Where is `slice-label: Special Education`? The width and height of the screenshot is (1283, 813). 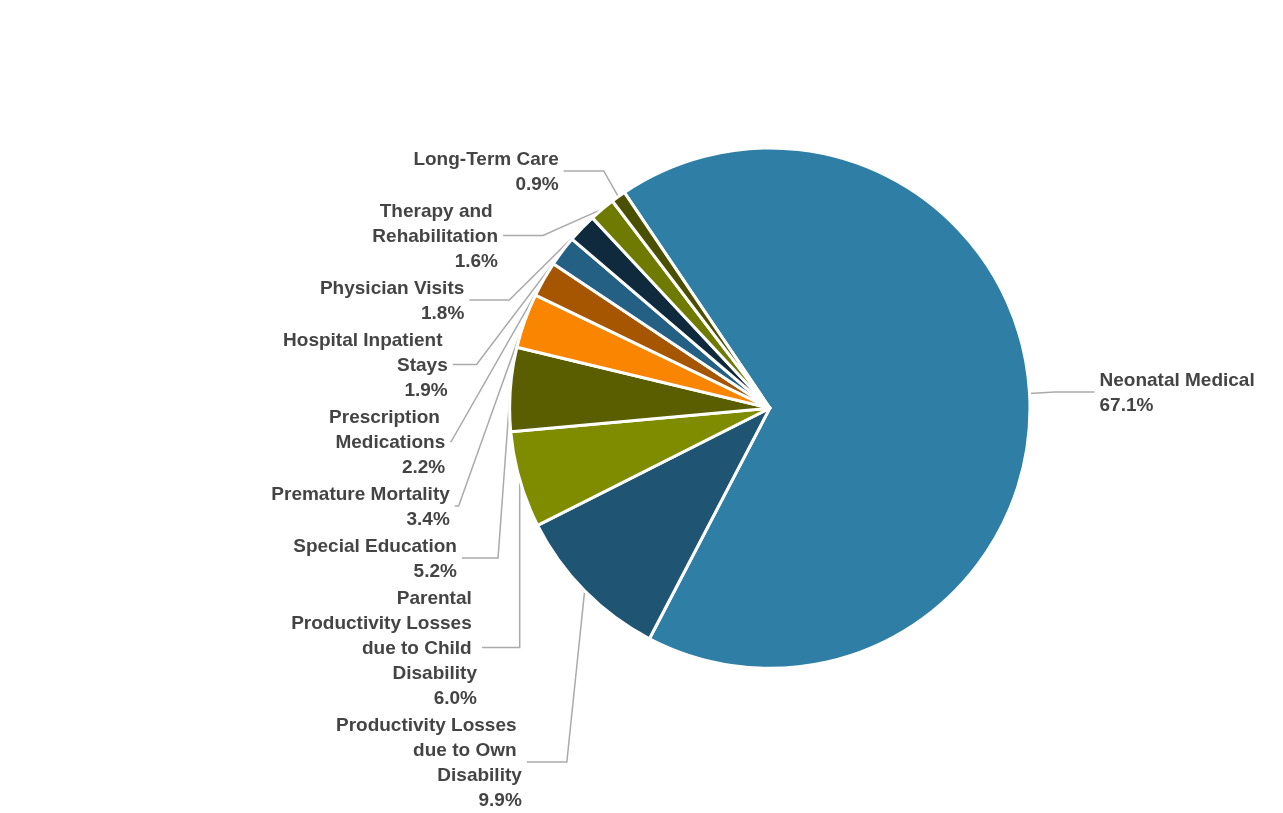 slice-label: Special Education is located at coordinates (375, 545).